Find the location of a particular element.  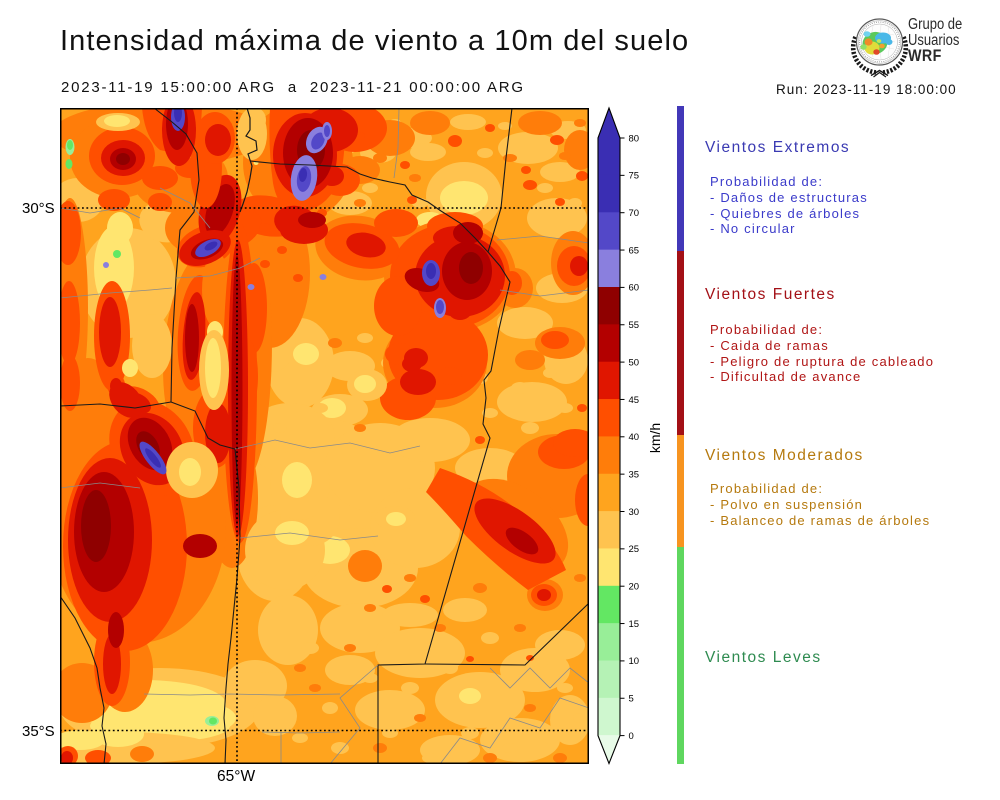

svg-text: 50 is located at coordinates (634, 362).